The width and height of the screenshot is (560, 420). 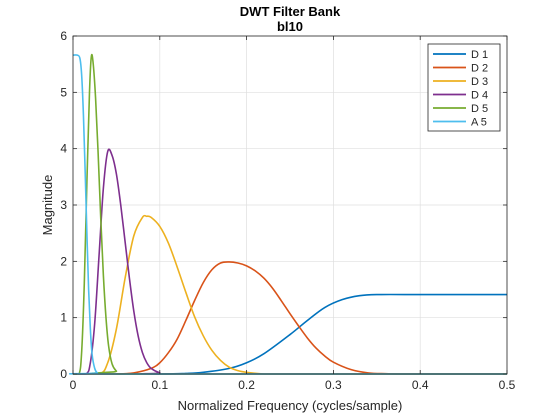 I want to click on legend-box, so click(x=464, y=87).